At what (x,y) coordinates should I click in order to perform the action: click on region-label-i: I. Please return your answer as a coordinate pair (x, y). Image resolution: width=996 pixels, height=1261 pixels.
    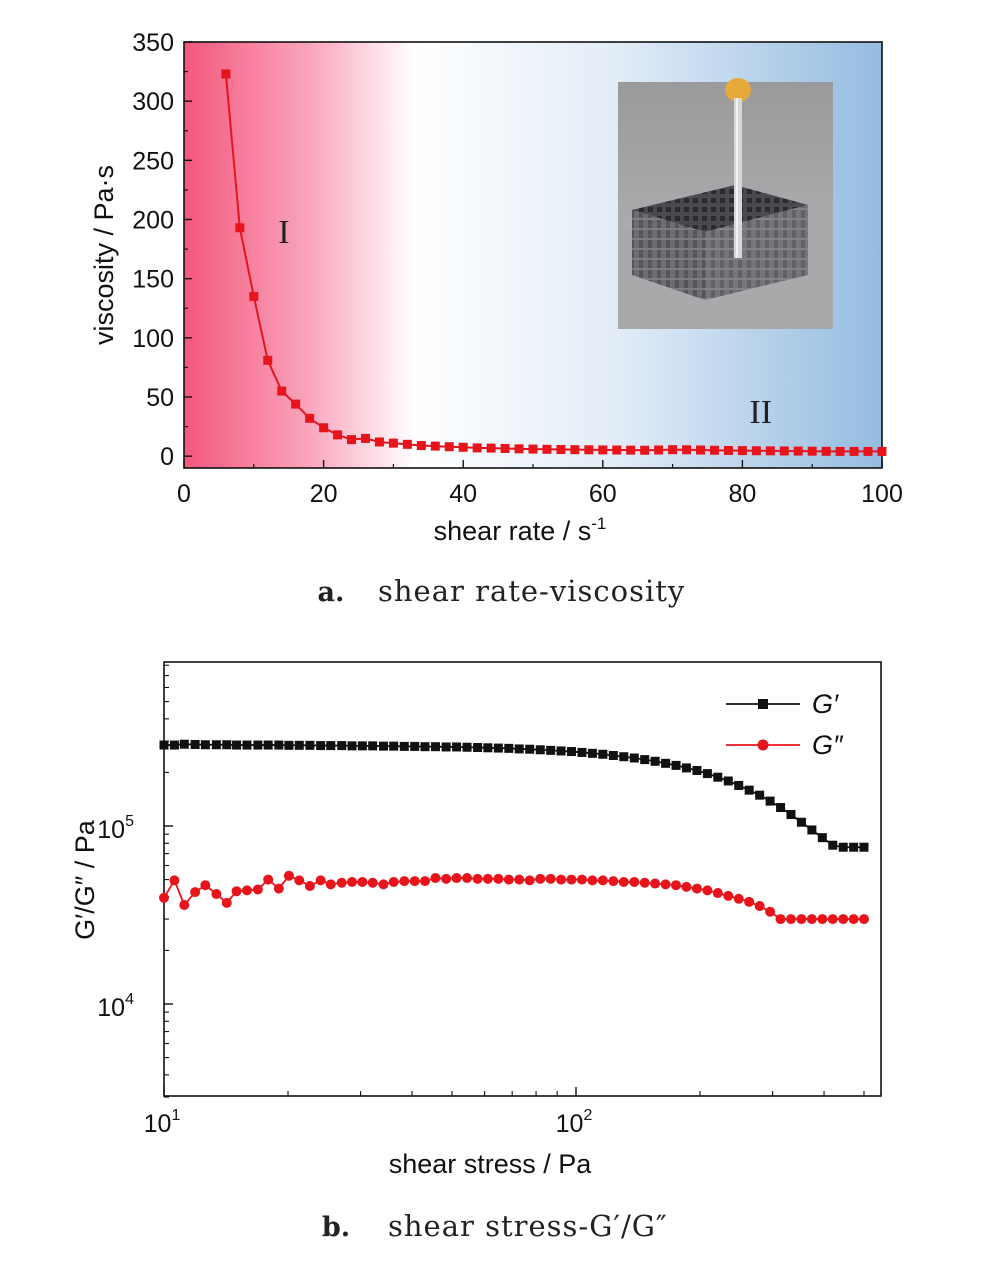
    Looking at the image, I should click on (283, 232).